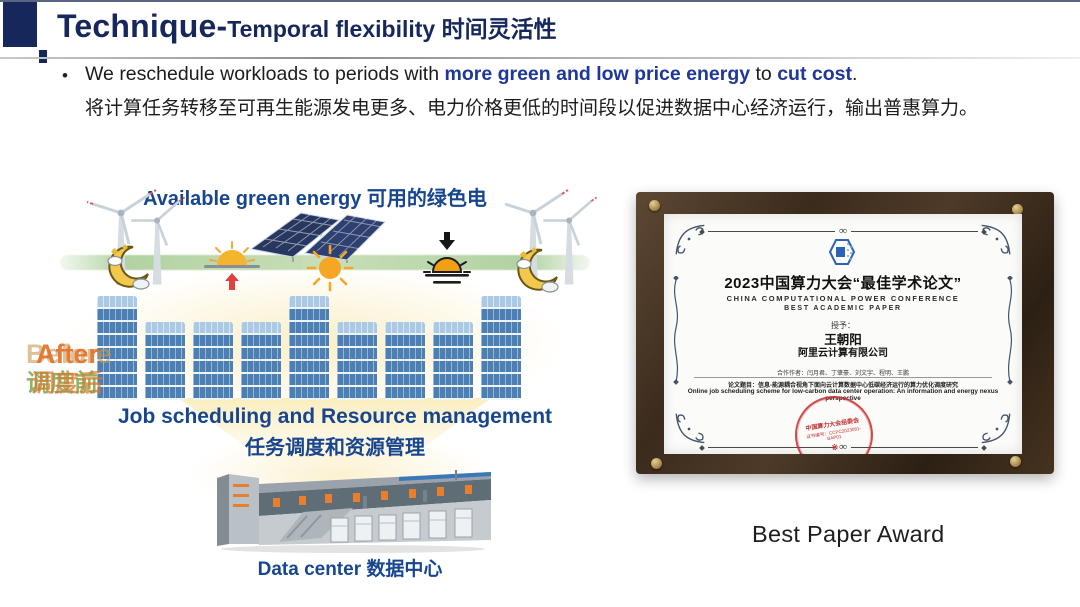  What do you see at coordinates (330, 268) in the screenshot?
I see `sun-icon` at bounding box center [330, 268].